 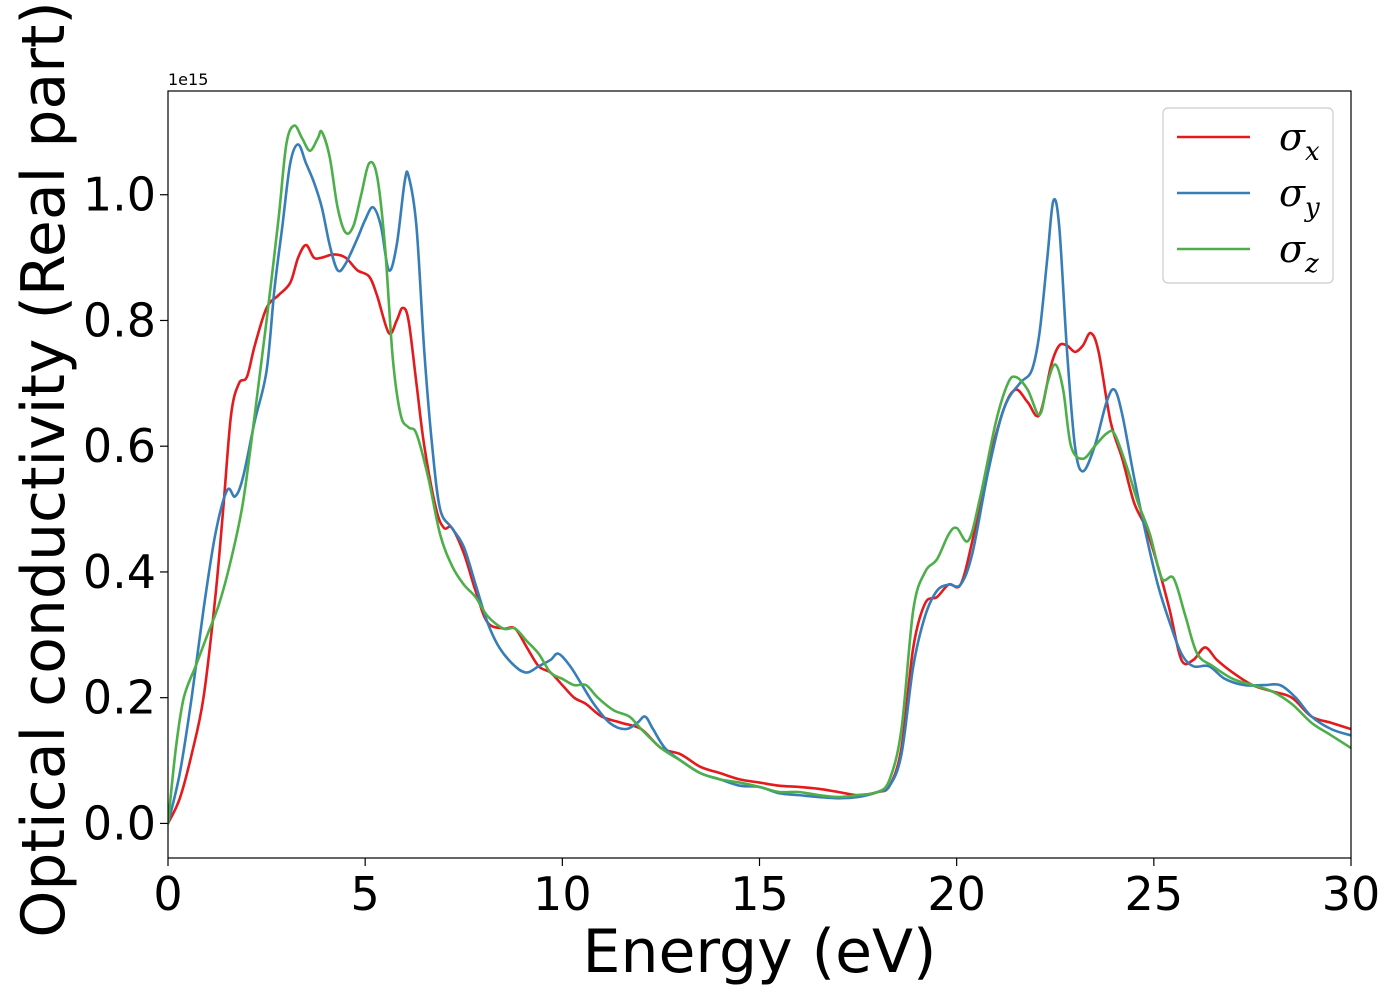 What do you see at coordinates (1248, 195) in the screenshot?
I see `legend-box` at bounding box center [1248, 195].